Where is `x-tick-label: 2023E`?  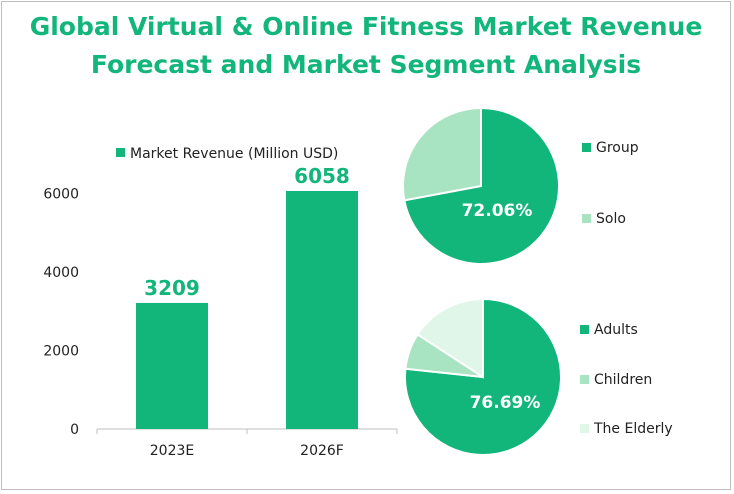 x-tick-label: 2023E is located at coordinates (172, 451).